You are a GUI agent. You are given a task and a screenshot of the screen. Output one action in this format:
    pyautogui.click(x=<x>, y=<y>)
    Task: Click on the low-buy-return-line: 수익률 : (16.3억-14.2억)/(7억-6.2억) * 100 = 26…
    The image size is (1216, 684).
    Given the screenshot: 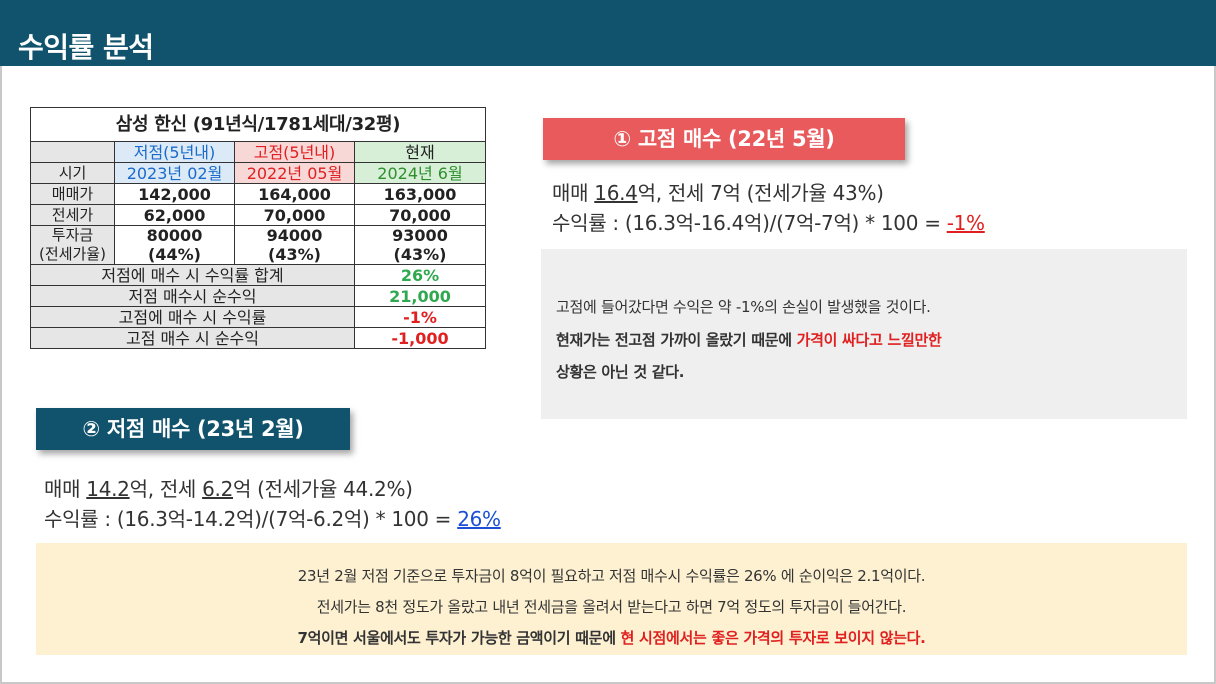 What is the action you would take?
    pyautogui.click(x=272, y=517)
    